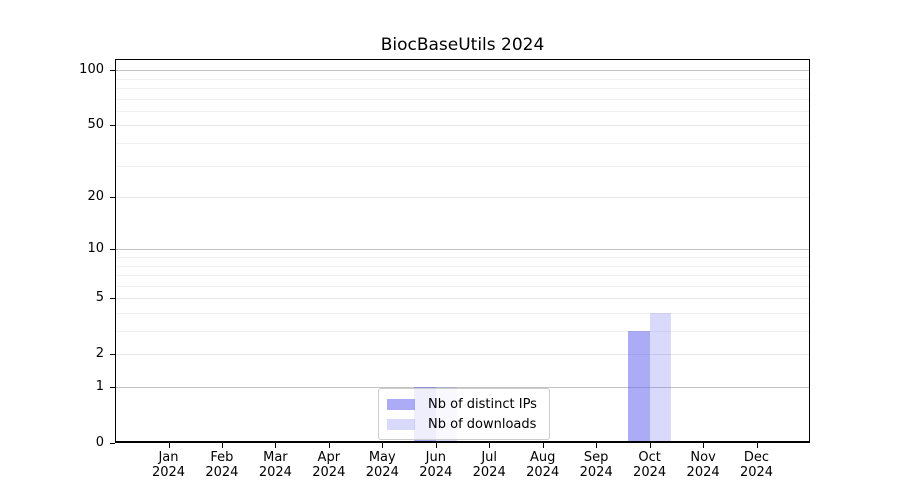 This screenshot has width=900, height=500. What do you see at coordinates (91, 70) in the screenshot?
I see `y-tick-label: 100` at bounding box center [91, 70].